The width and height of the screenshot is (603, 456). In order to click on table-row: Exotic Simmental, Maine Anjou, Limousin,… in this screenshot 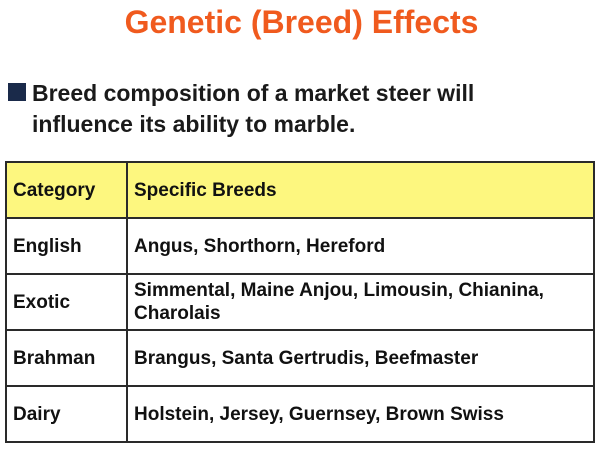, I will do `click(300, 302)`.